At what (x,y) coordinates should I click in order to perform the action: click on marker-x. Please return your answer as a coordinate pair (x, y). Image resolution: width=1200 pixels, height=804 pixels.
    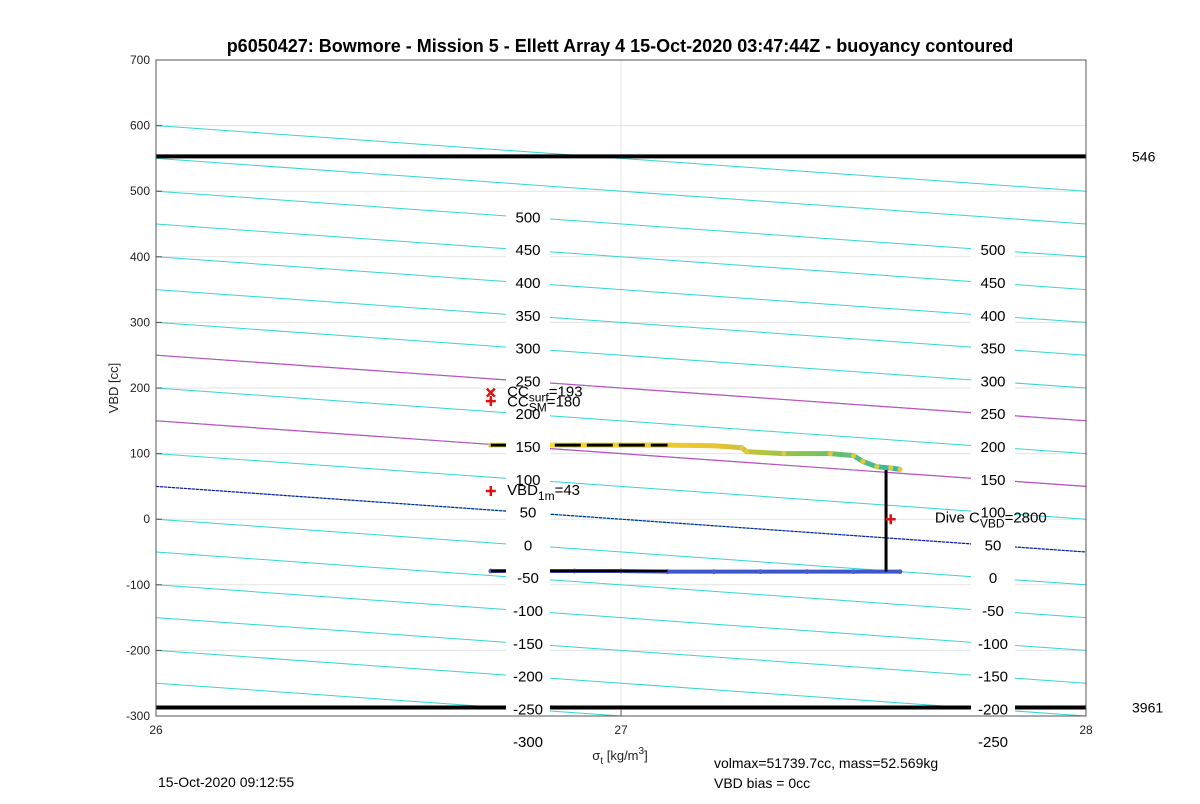
    Looking at the image, I should click on (490, 392).